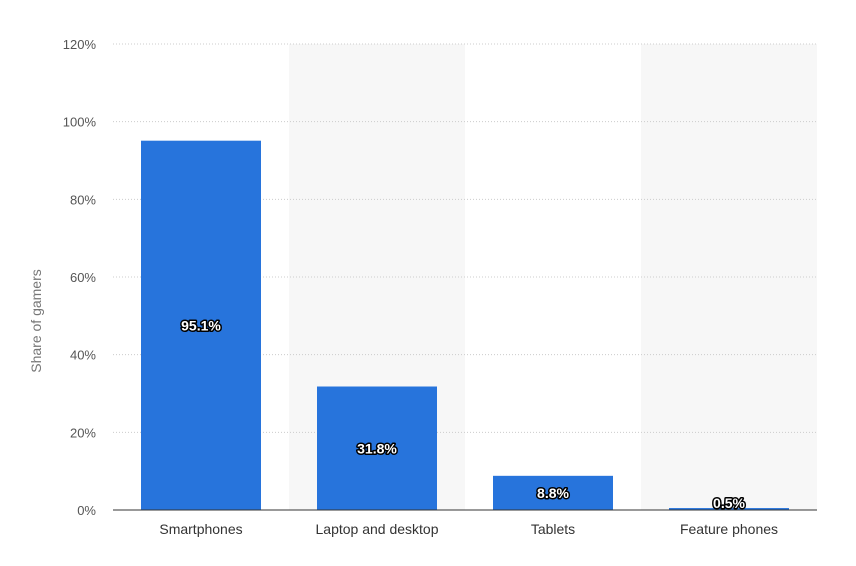  I want to click on y-tick-label: 60%, so click(83, 277).